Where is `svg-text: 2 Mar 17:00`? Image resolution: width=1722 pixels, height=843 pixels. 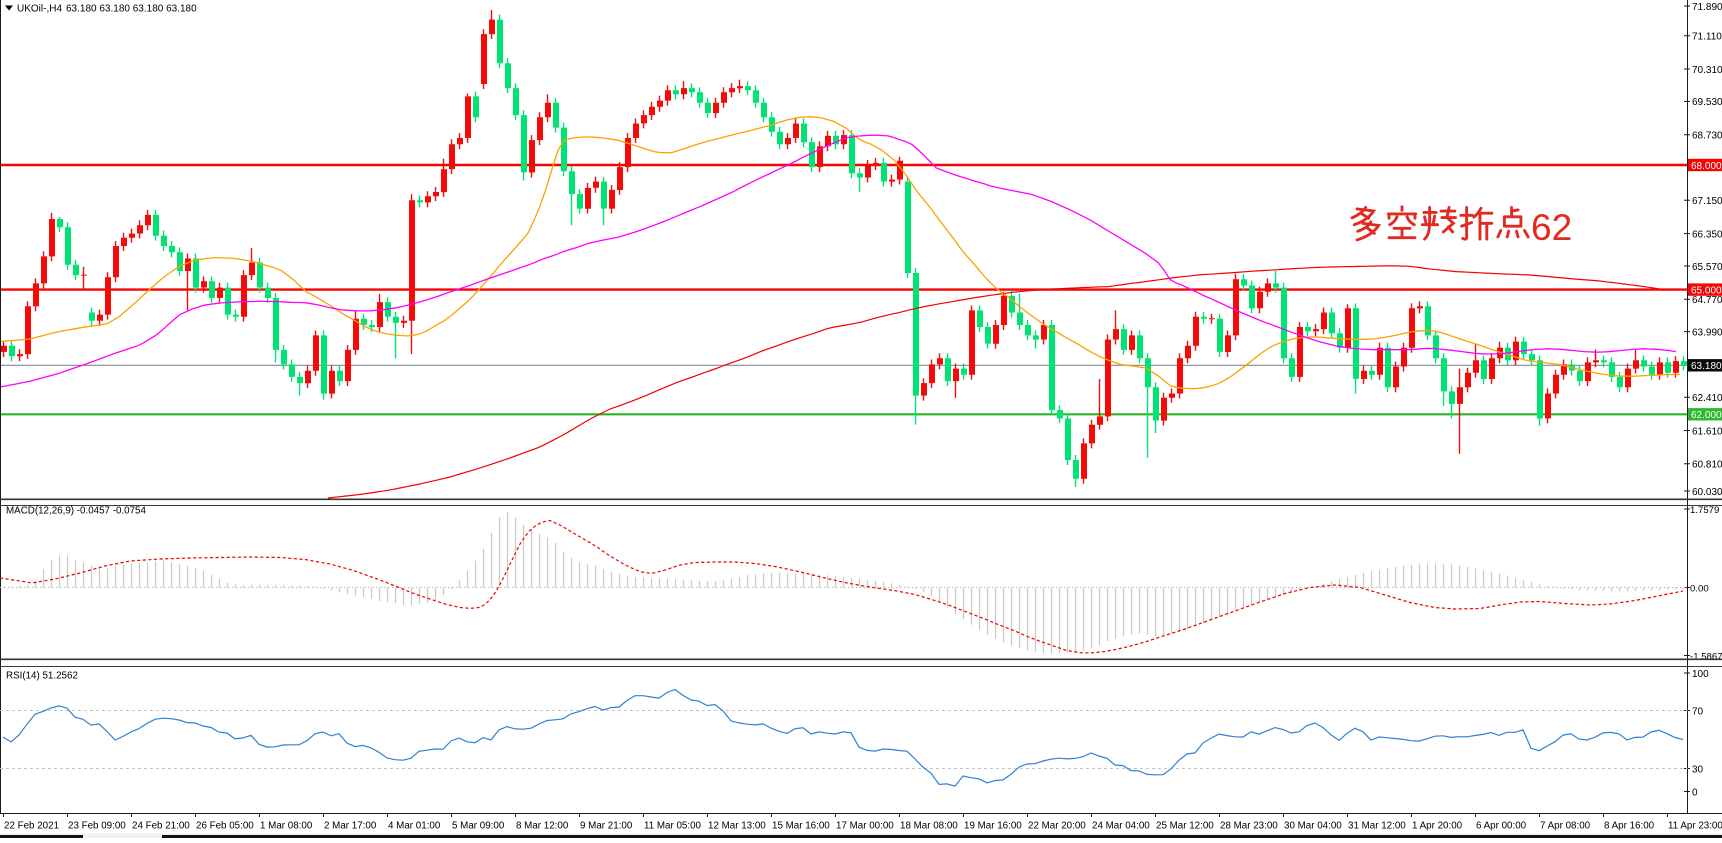
svg-text: 2 Mar 17:00 is located at coordinates (350, 826).